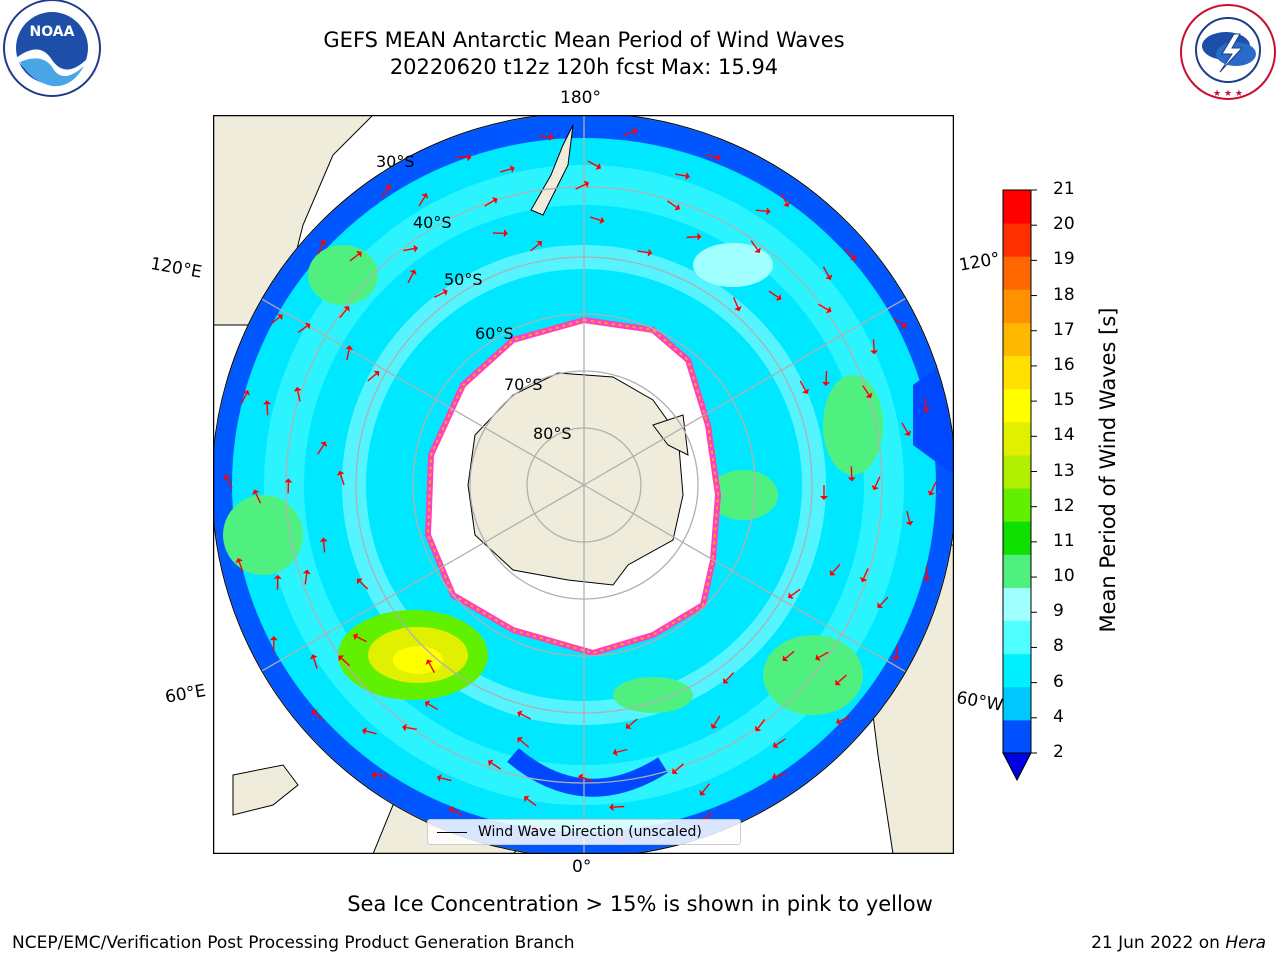 The image size is (1280, 960). What do you see at coordinates (582, 867) in the screenshot?
I see `lon-label-0: 0°` at bounding box center [582, 867].